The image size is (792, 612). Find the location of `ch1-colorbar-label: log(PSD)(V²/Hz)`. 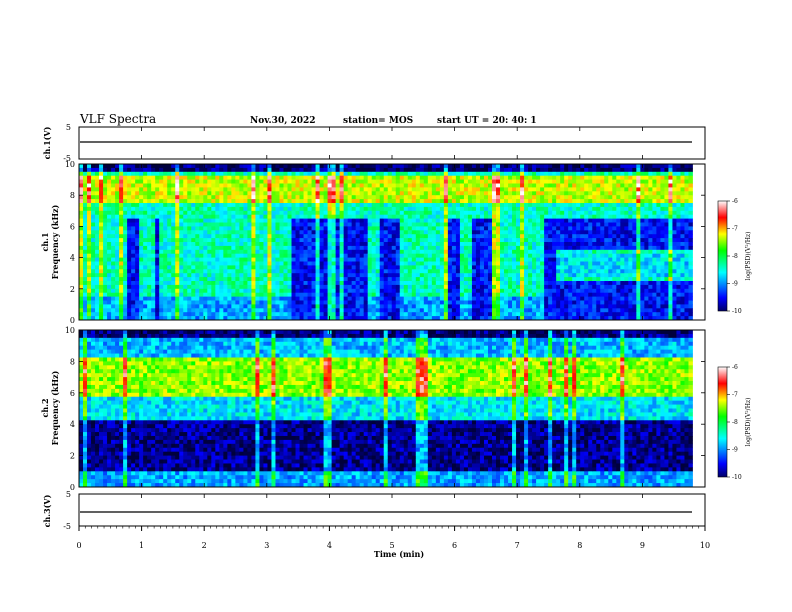

ch1-colorbar-label: log(PSD)(V²/Hz) is located at coordinates (748, 256).